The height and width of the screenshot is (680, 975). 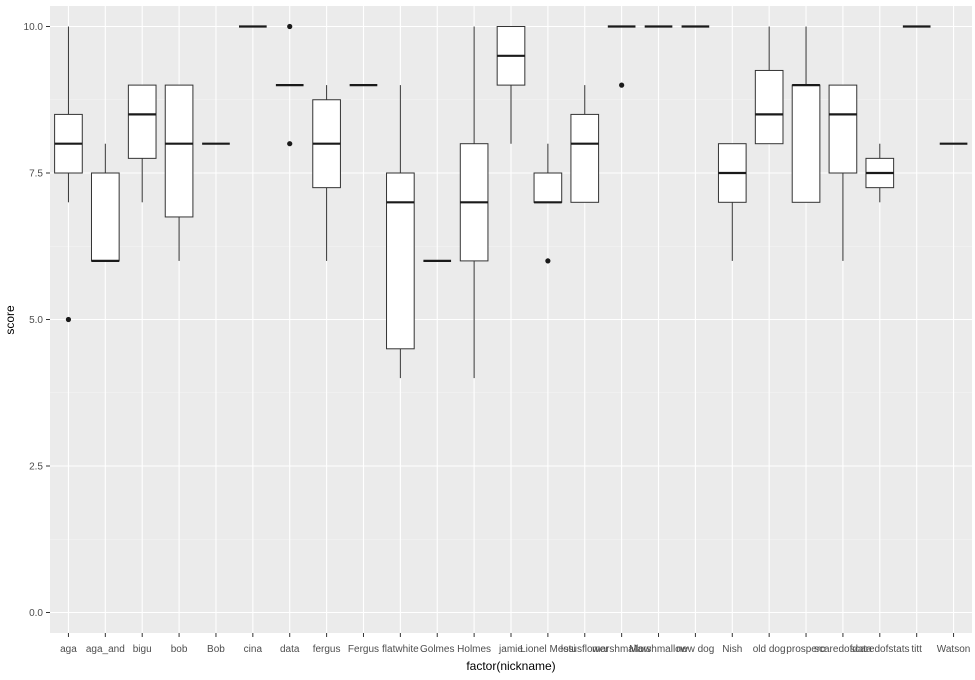 What do you see at coordinates (36, 466) in the screenshot?
I see `y-tick-label: 2.5` at bounding box center [36, 466].